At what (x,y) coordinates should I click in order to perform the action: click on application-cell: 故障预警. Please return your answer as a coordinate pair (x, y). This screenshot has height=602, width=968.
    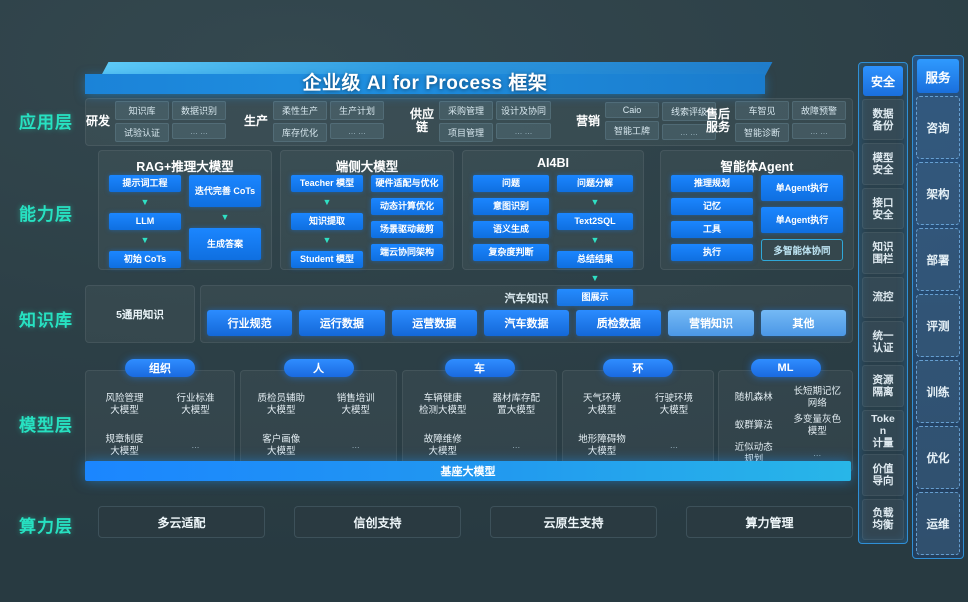
    Looking at the image, I should click on (819, 110).